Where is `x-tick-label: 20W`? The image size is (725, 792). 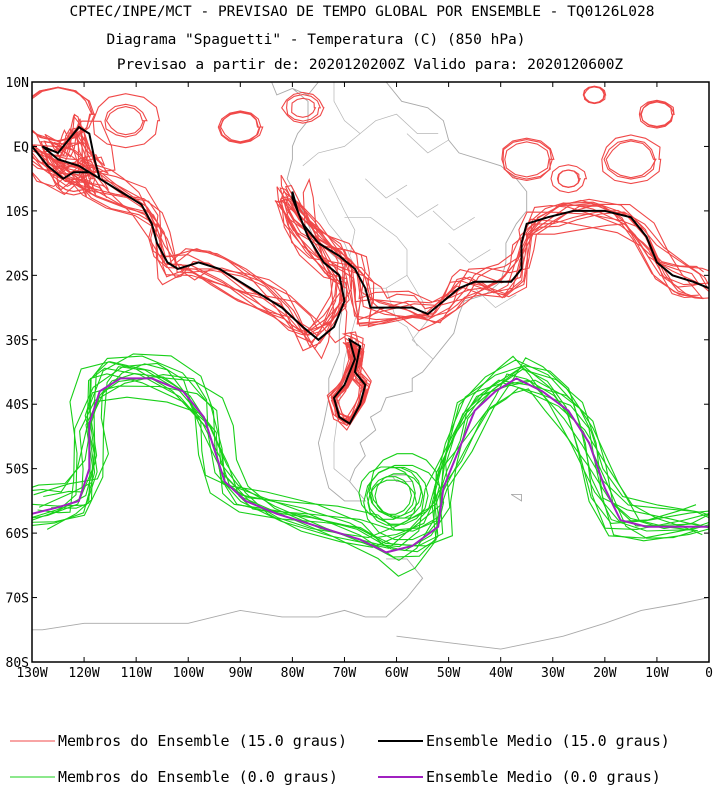
x-tick-label: 20W is located at coordinates (605, 673).